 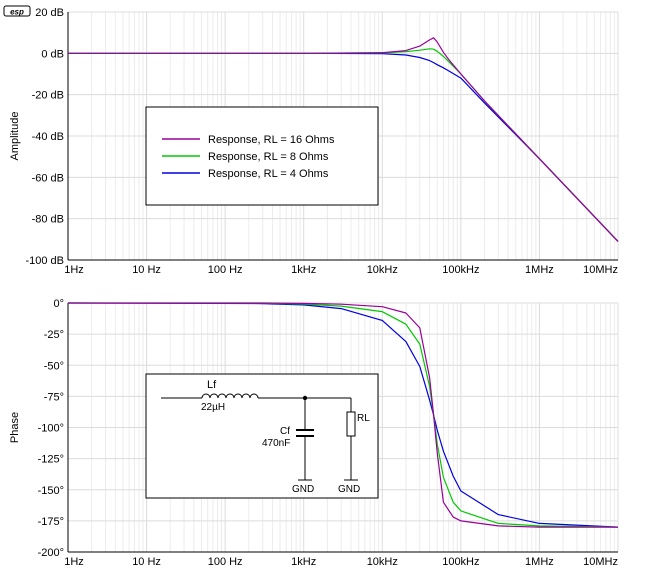 I want to click on logo-text: esp, so click(x=17, y=12).